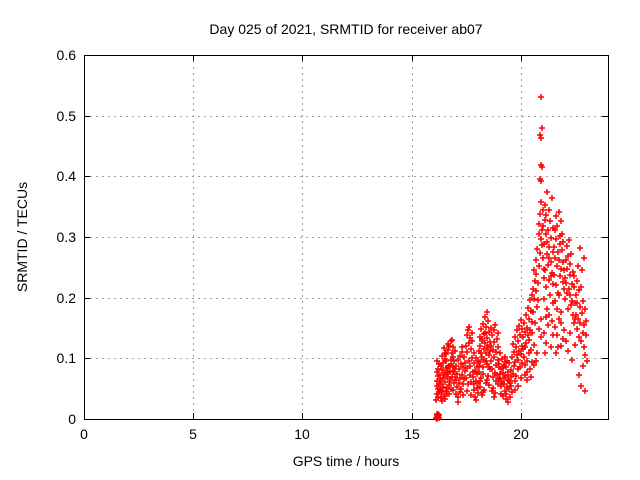 The image size is (640, 480). What do you see at coordinates (72, 419) in the screenshot?
I see `y-tick-label: 0` at bounding box center [72, 419].